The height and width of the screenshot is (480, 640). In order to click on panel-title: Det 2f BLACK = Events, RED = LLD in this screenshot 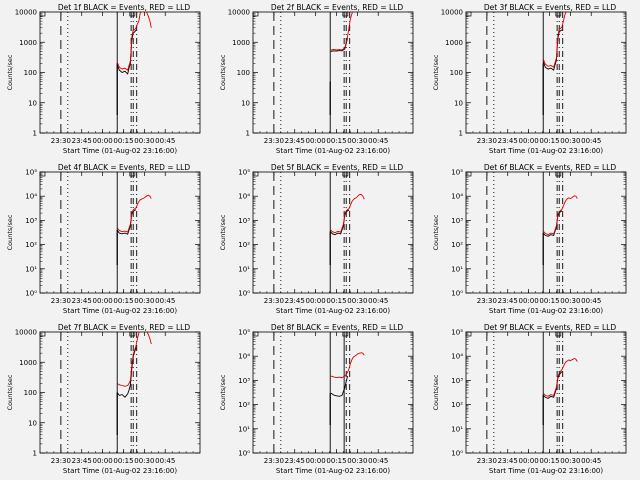, I will do `click(337, 7)`.